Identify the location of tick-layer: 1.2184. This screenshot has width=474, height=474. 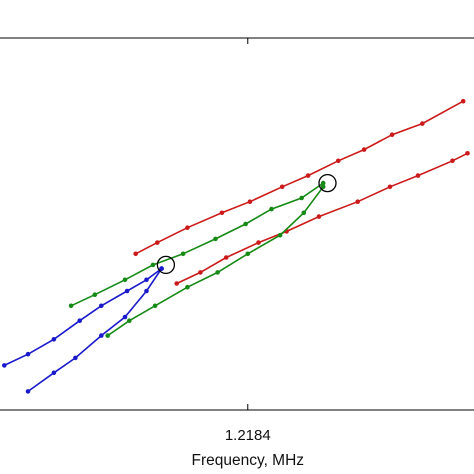
(248, 241).